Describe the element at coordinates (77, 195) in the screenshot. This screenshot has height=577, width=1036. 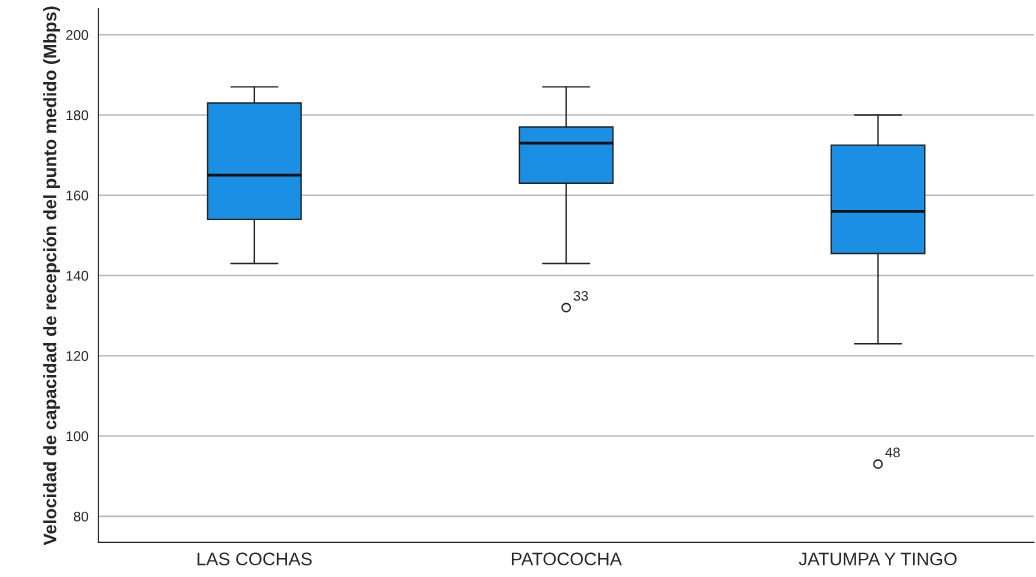
I see `y-tick-label: 160` at that location.